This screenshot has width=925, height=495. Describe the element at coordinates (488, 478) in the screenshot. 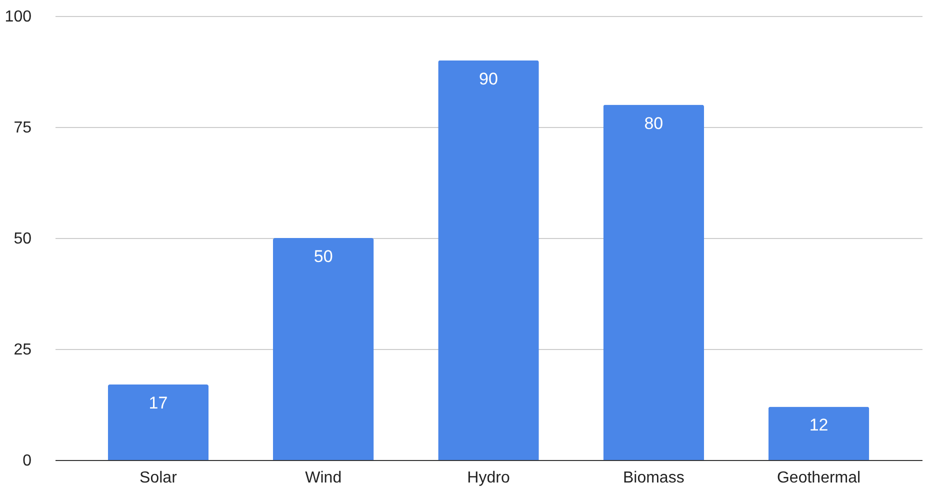

I see `x-tick-label: Hydro` at that location.